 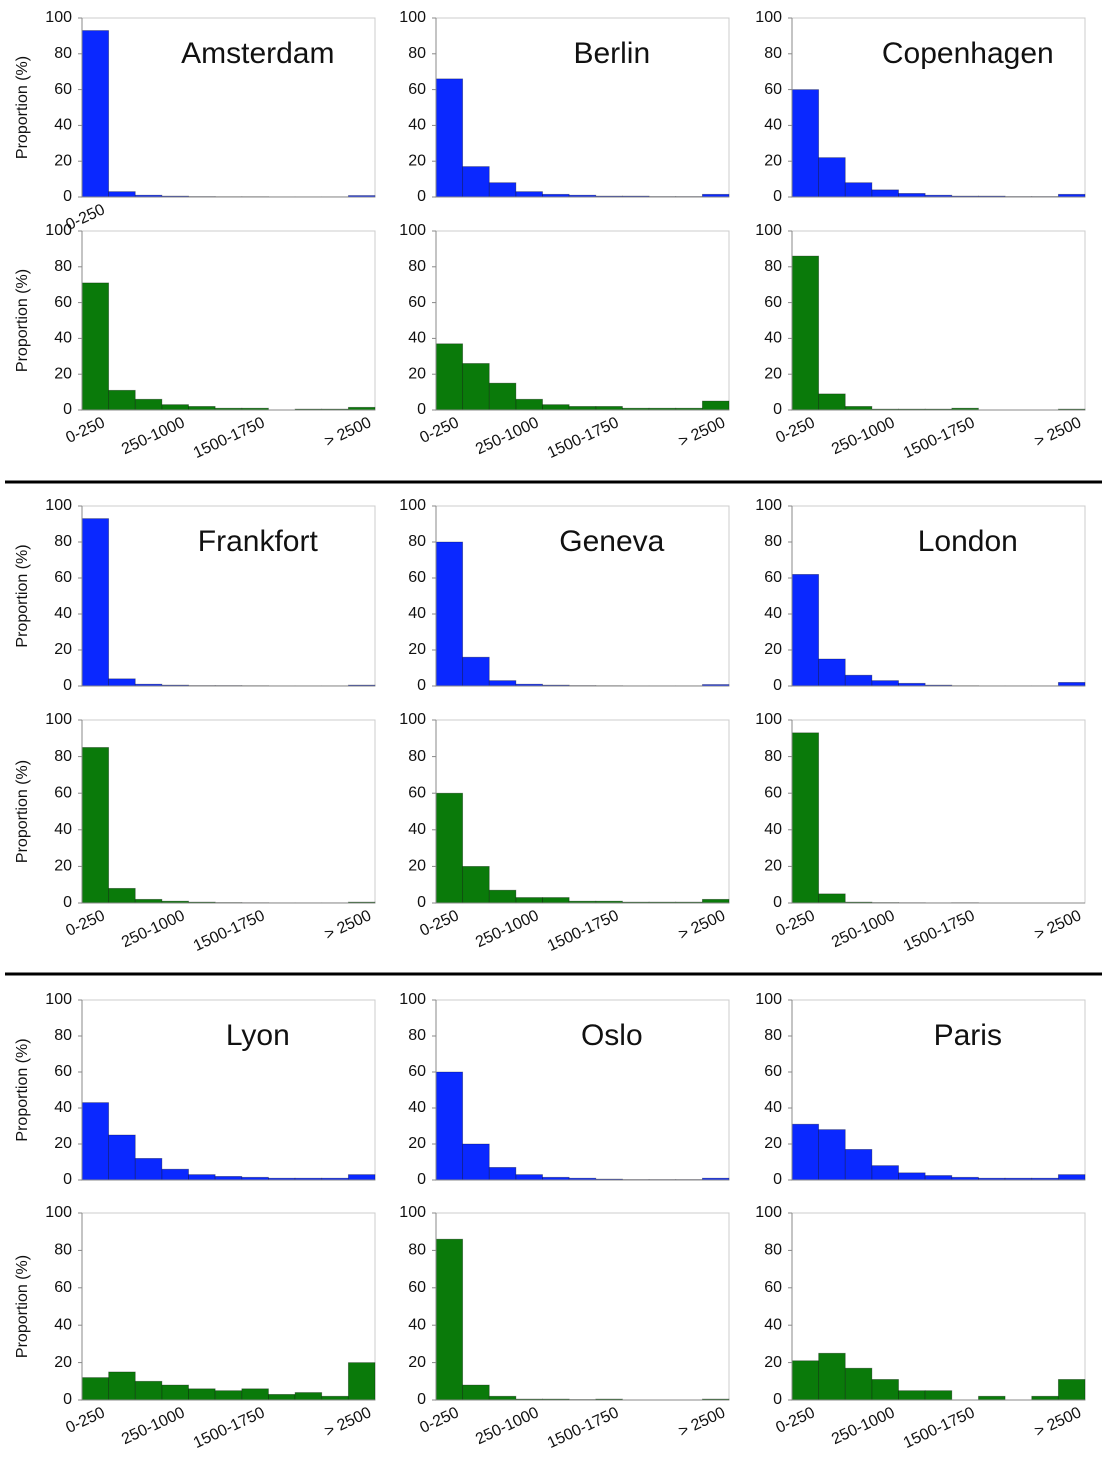 I want to click on chart-title: Copenhagen, so click(x=968, y=53).